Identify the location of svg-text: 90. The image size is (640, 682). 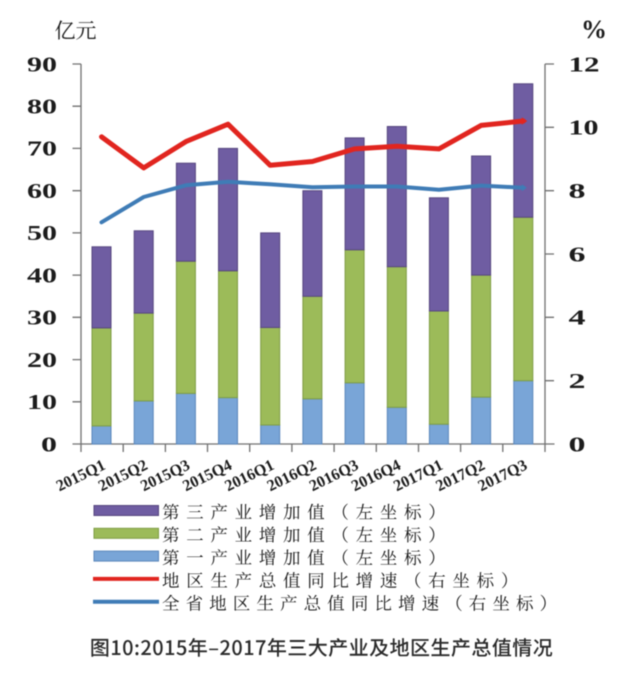
(42, 64).